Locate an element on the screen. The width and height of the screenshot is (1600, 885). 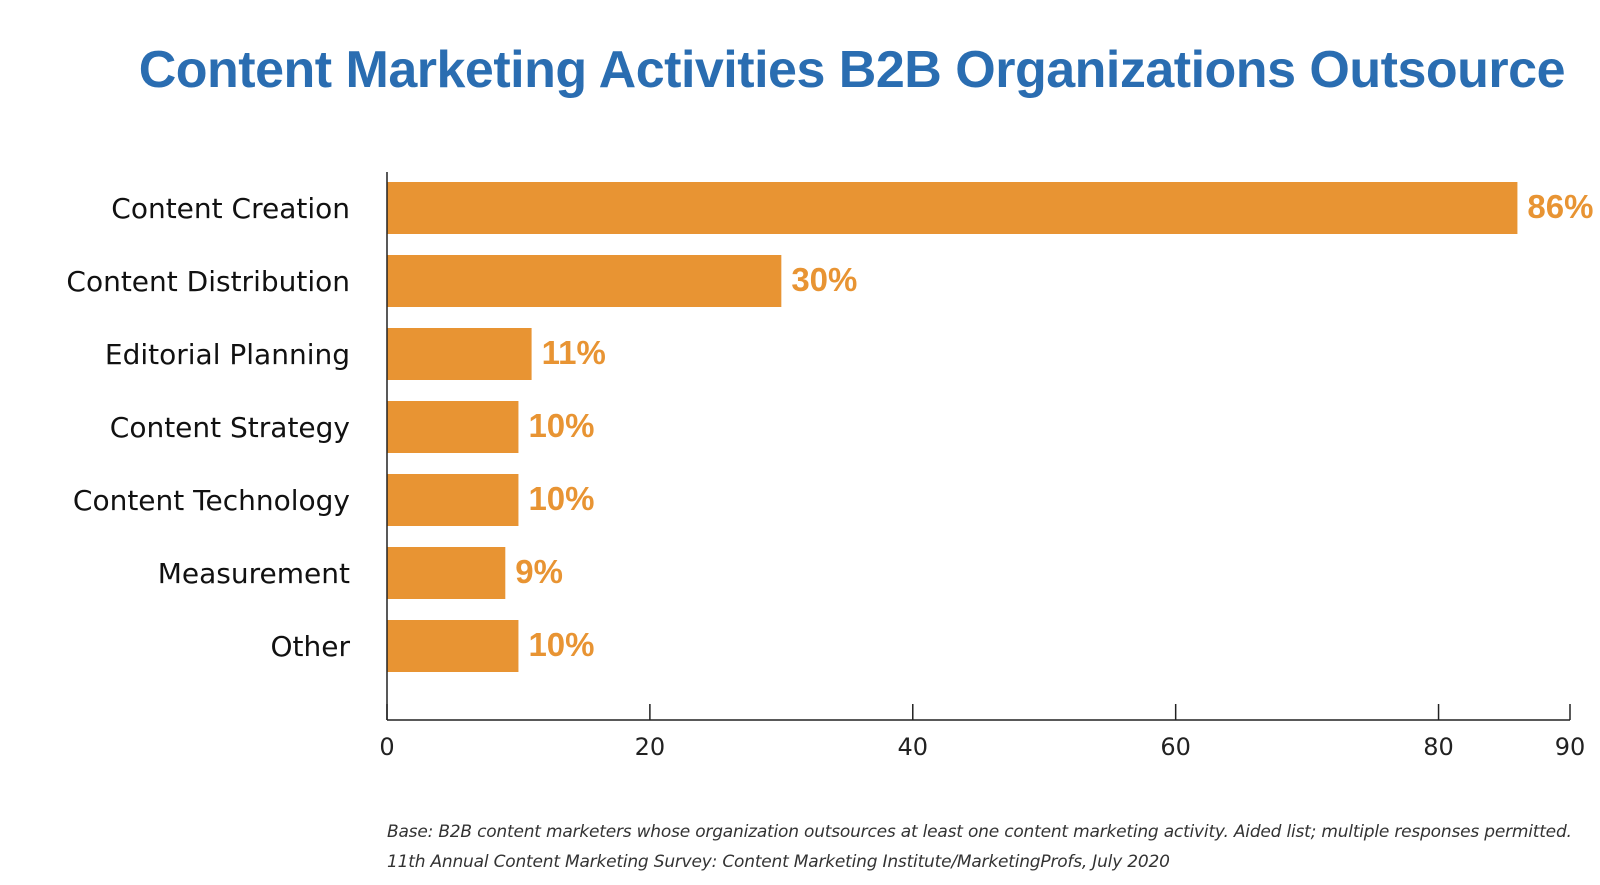
x-tick-label: 80 is located at coordinates (1438, 747).